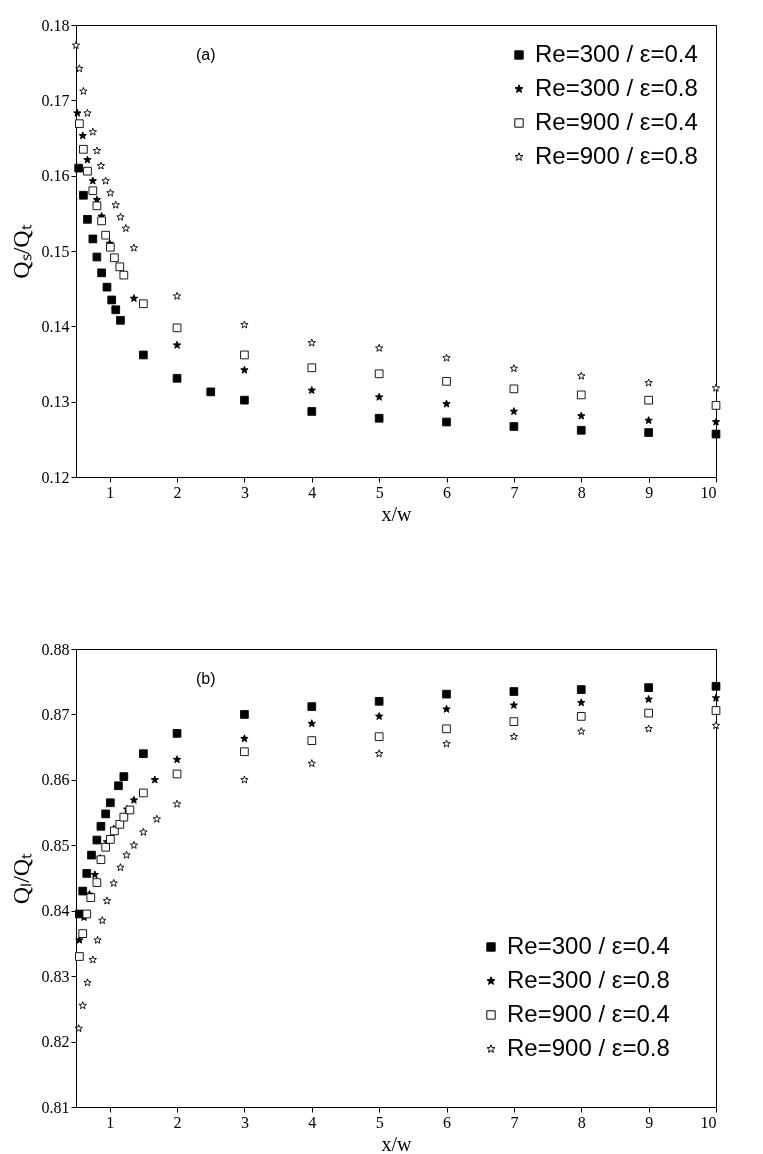 The width and height of the screenshot is (763, 1154). What do you see at coordinates (55, 176) in the screenshot?
I see `y-tick-label: 0.16` at bounding box center [55, 176].